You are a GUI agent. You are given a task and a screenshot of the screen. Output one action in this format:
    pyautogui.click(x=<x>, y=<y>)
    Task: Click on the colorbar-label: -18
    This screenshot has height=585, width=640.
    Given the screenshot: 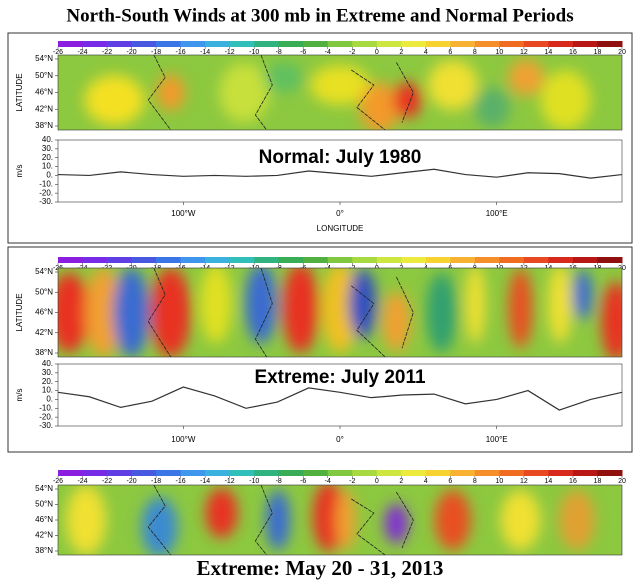 What is the action you would take?
    pyautogui.click(x=156, y=52)
    